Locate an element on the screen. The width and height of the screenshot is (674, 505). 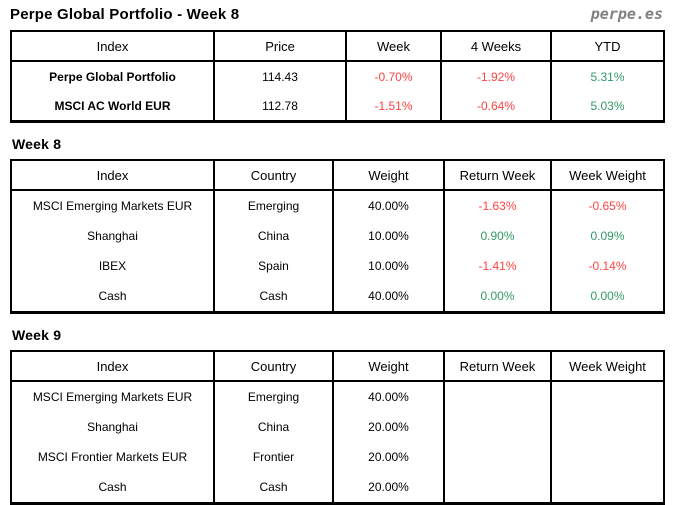
table-row: Cash Cash 40.00% 0.00% 0.00% is located at coordinates (337, 297).